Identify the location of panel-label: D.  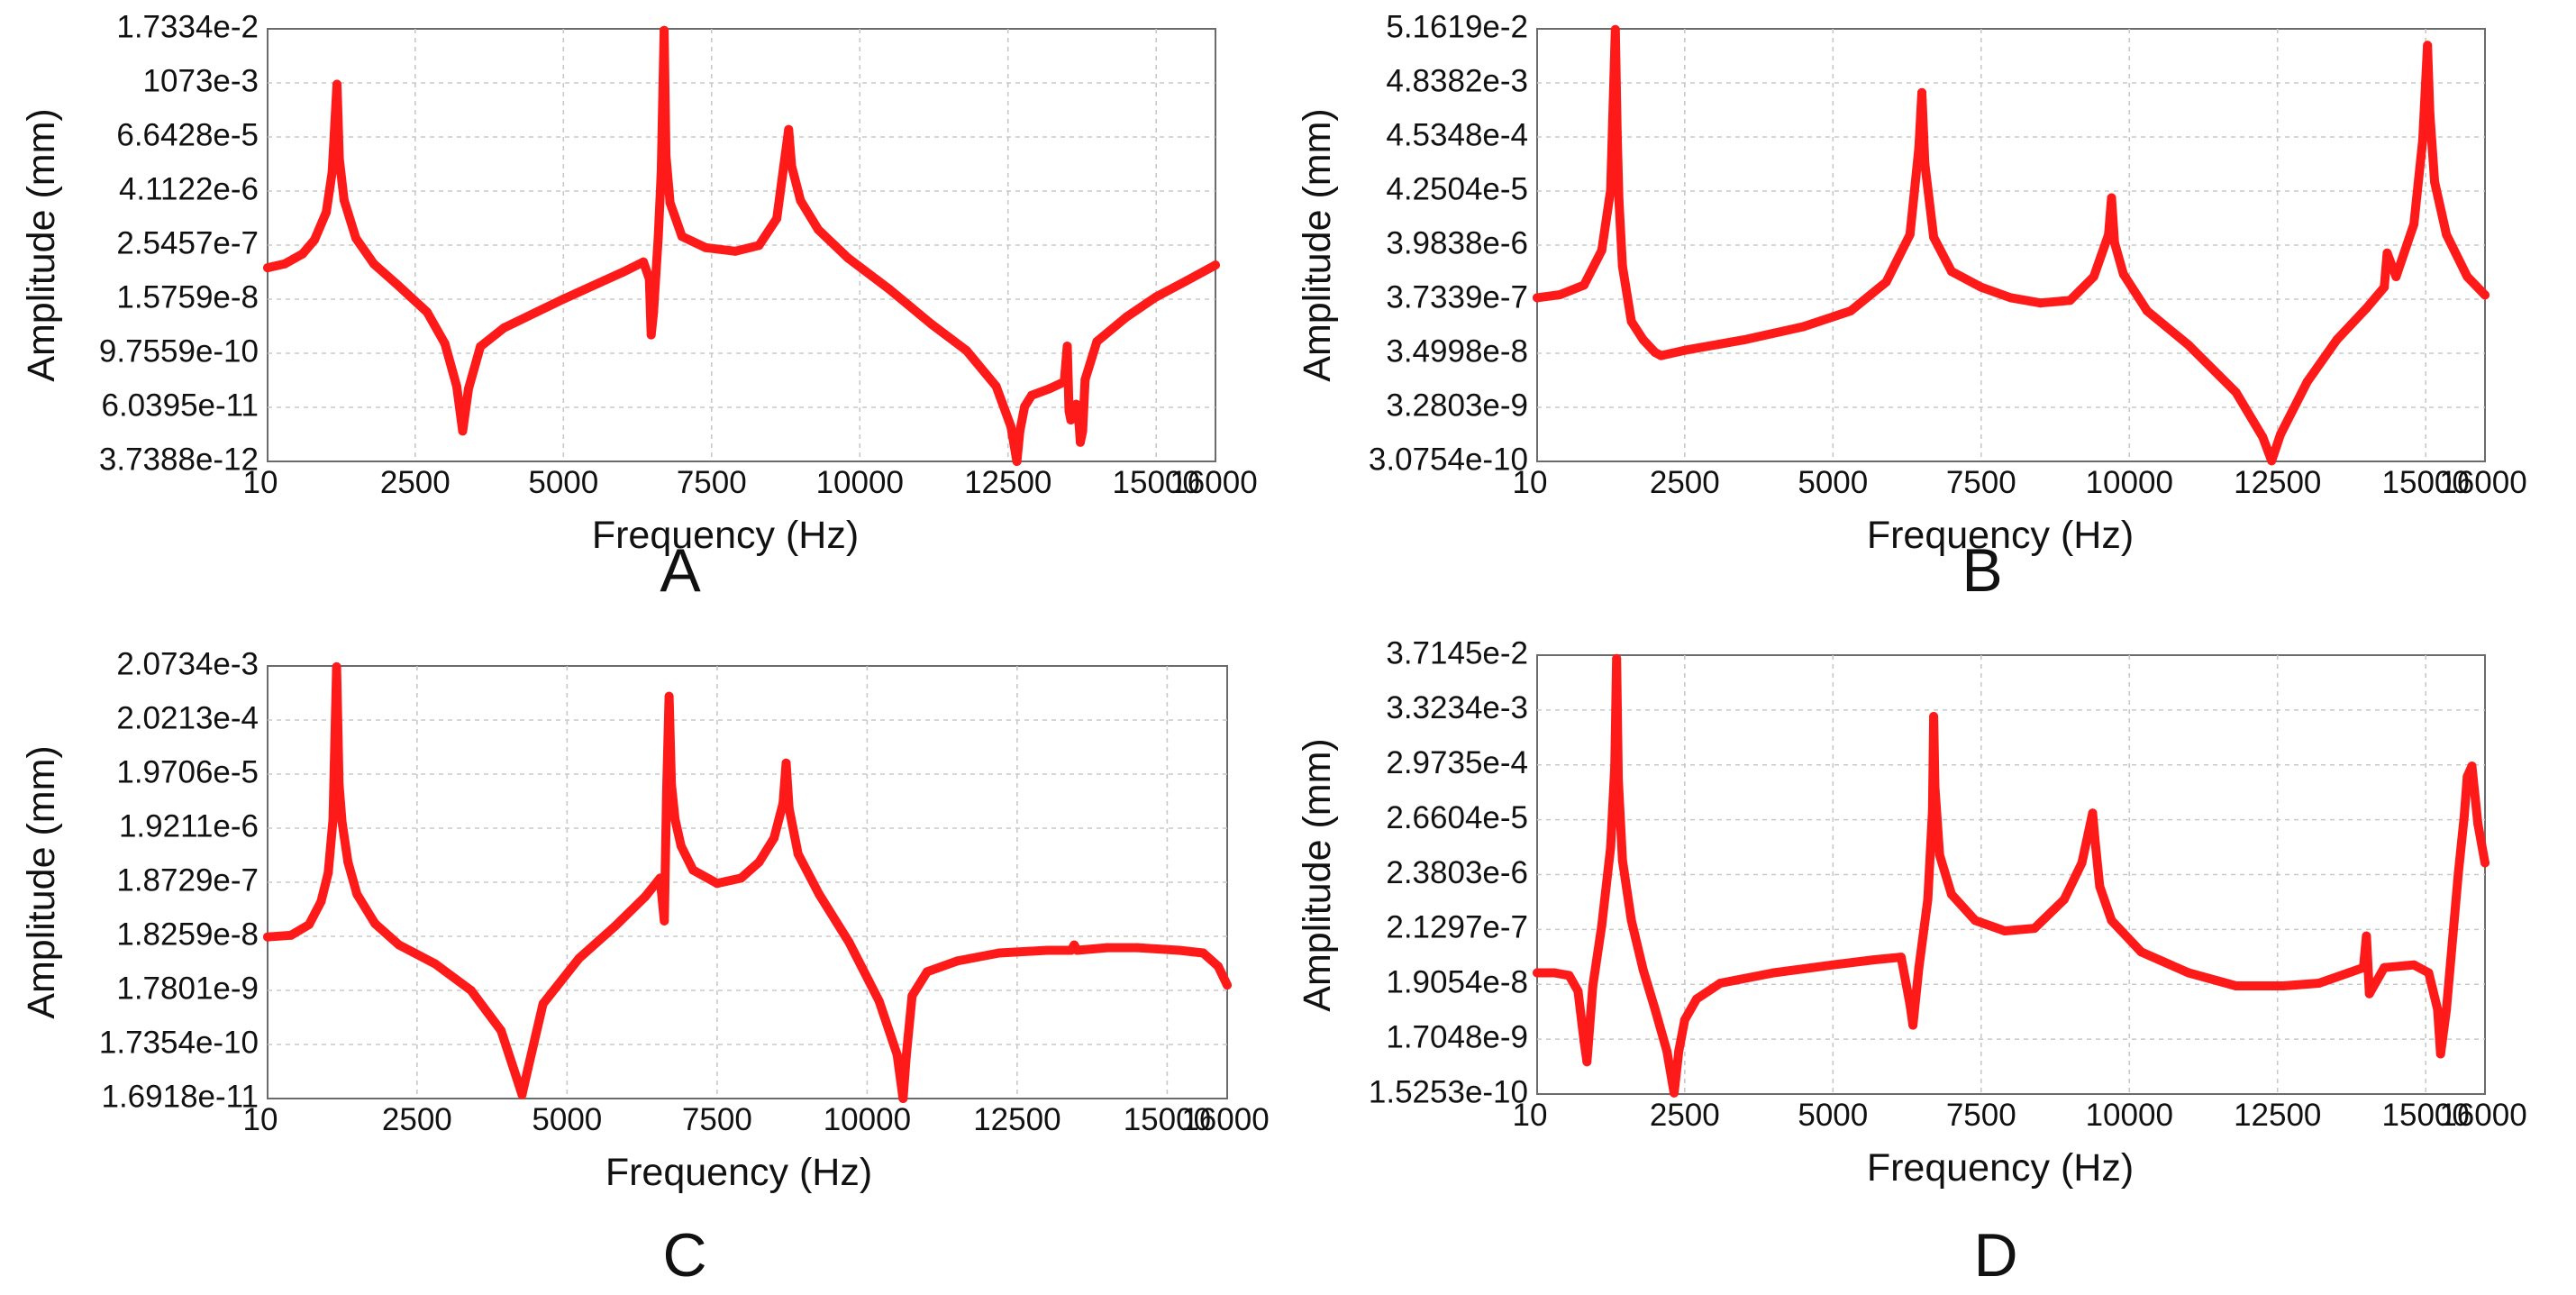
(1995, 1255).